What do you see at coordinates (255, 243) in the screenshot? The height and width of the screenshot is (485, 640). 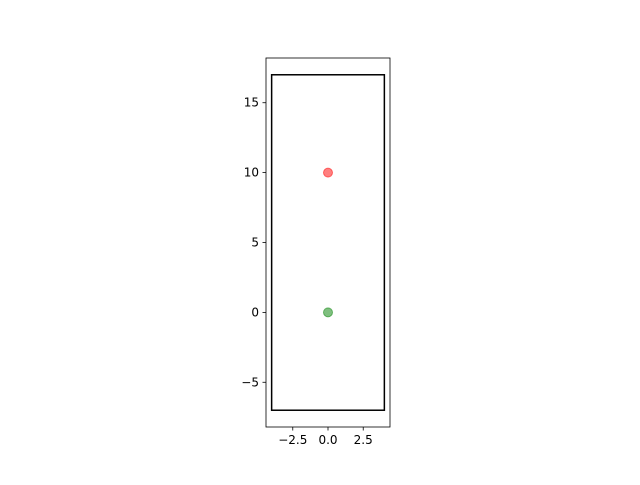 I see `y-tick-label-2: 5` at bounding box center [255, 243].